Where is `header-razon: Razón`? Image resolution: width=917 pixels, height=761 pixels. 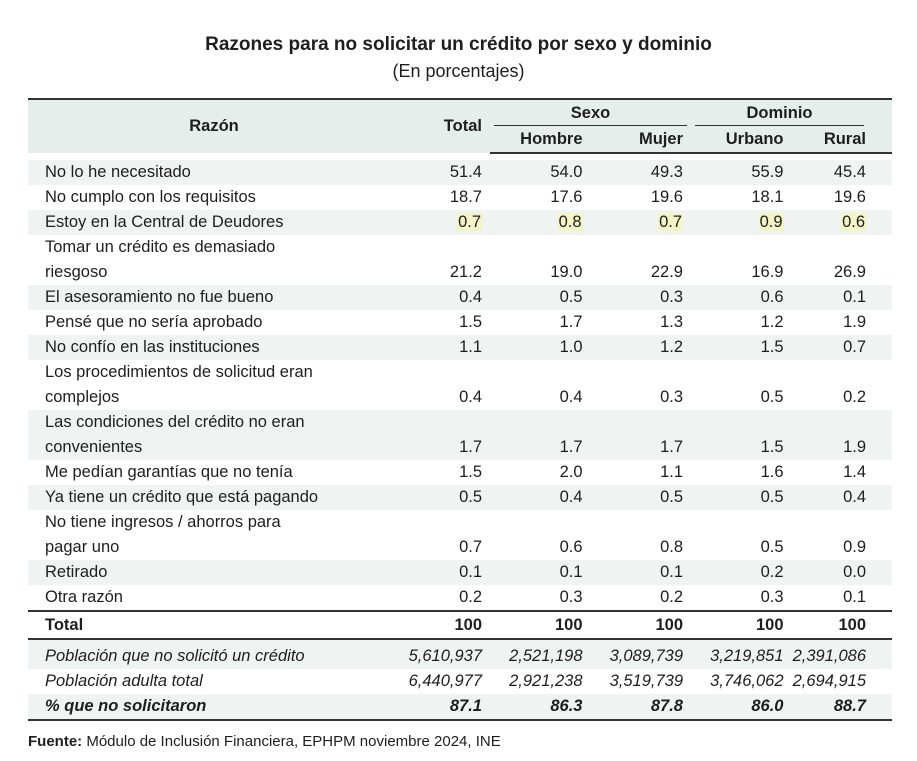
header-razon: Razón is located at coordinates (214, 125).